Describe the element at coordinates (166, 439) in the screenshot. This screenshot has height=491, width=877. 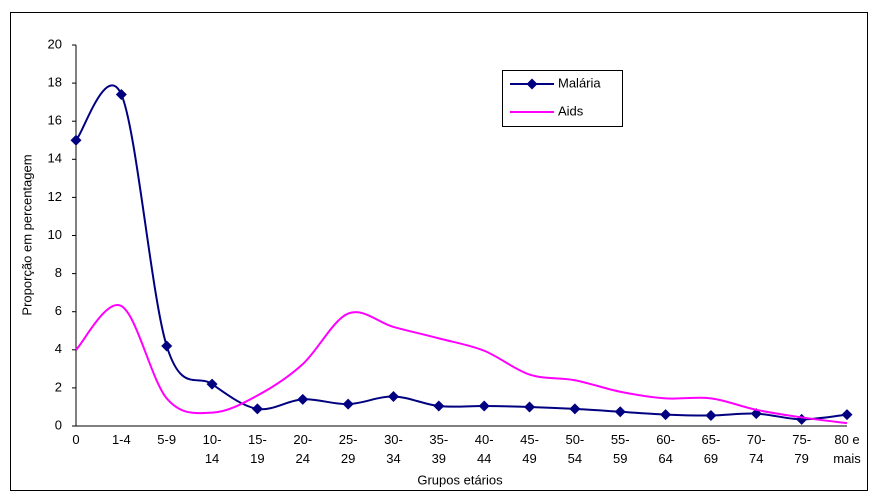
I see `x-tick-label: 5-9` at that location.